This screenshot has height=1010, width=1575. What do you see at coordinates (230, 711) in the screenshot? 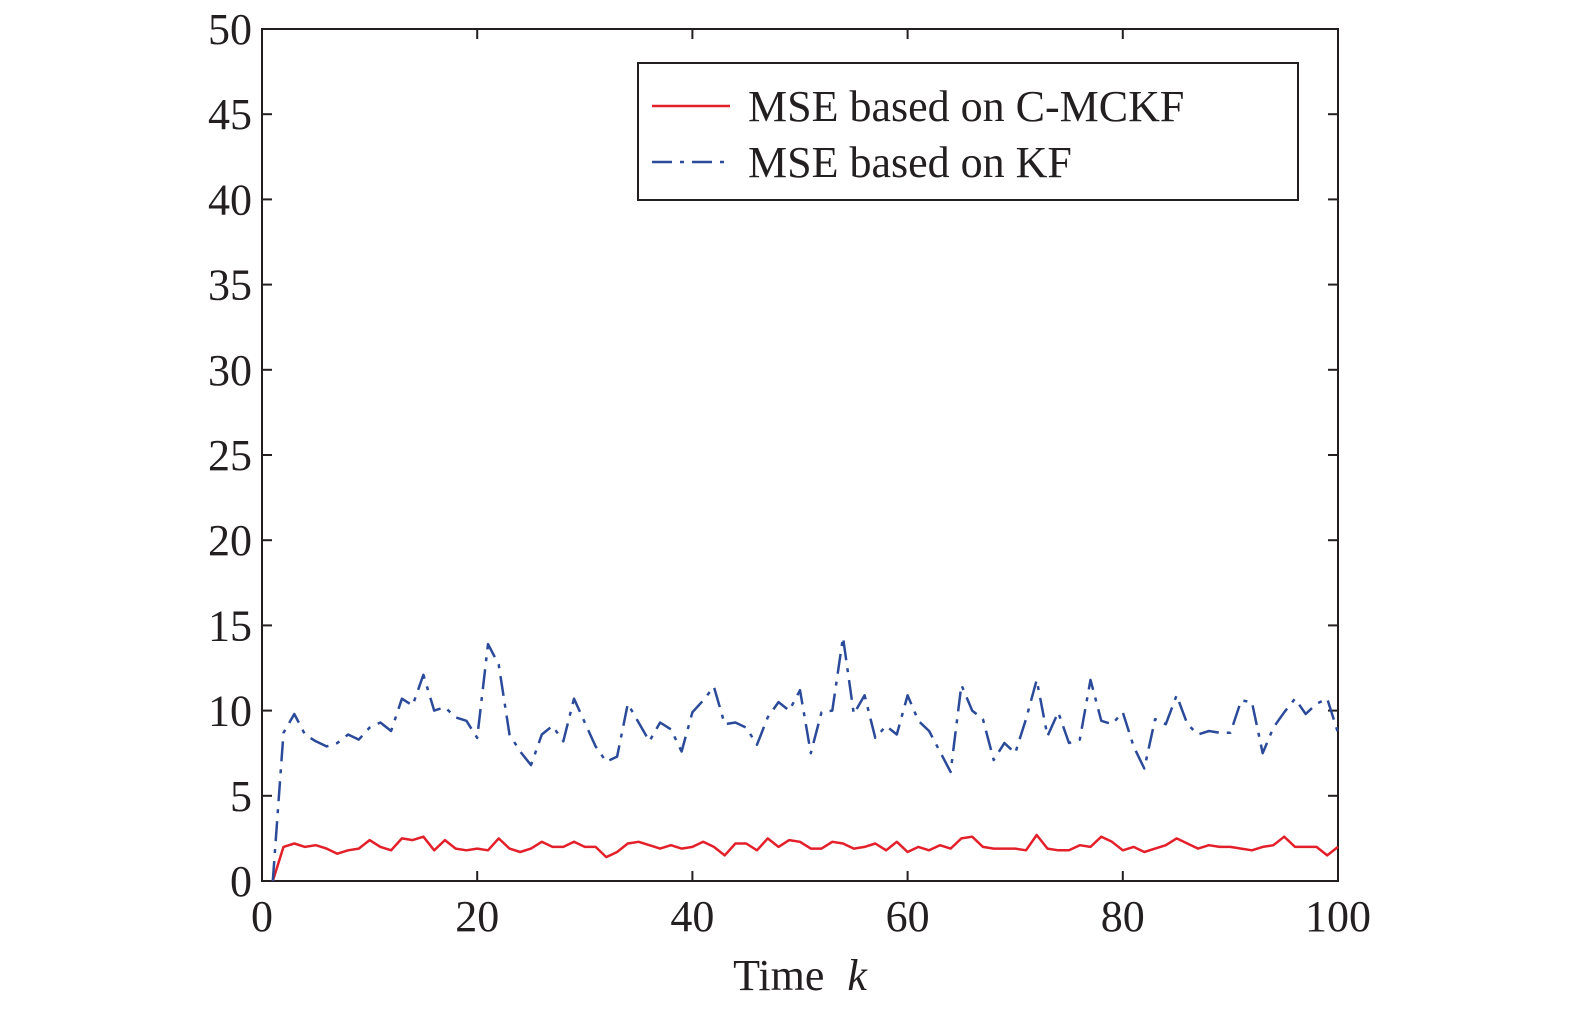
I see `y-tick-label: 10` at bounding box center [230, 711].